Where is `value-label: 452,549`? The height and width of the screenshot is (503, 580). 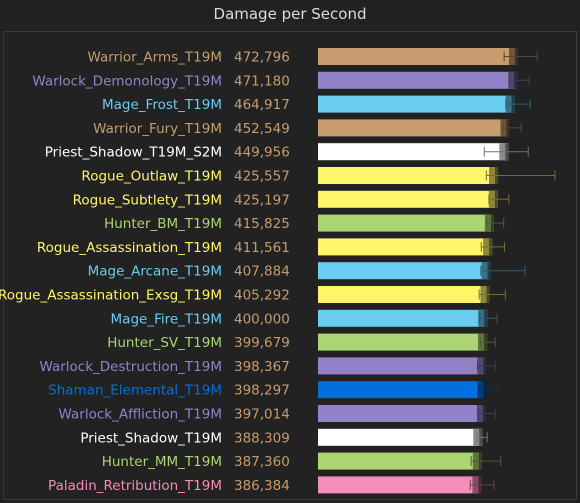
value-label: 452,549 is located at coordinates (262, 129).